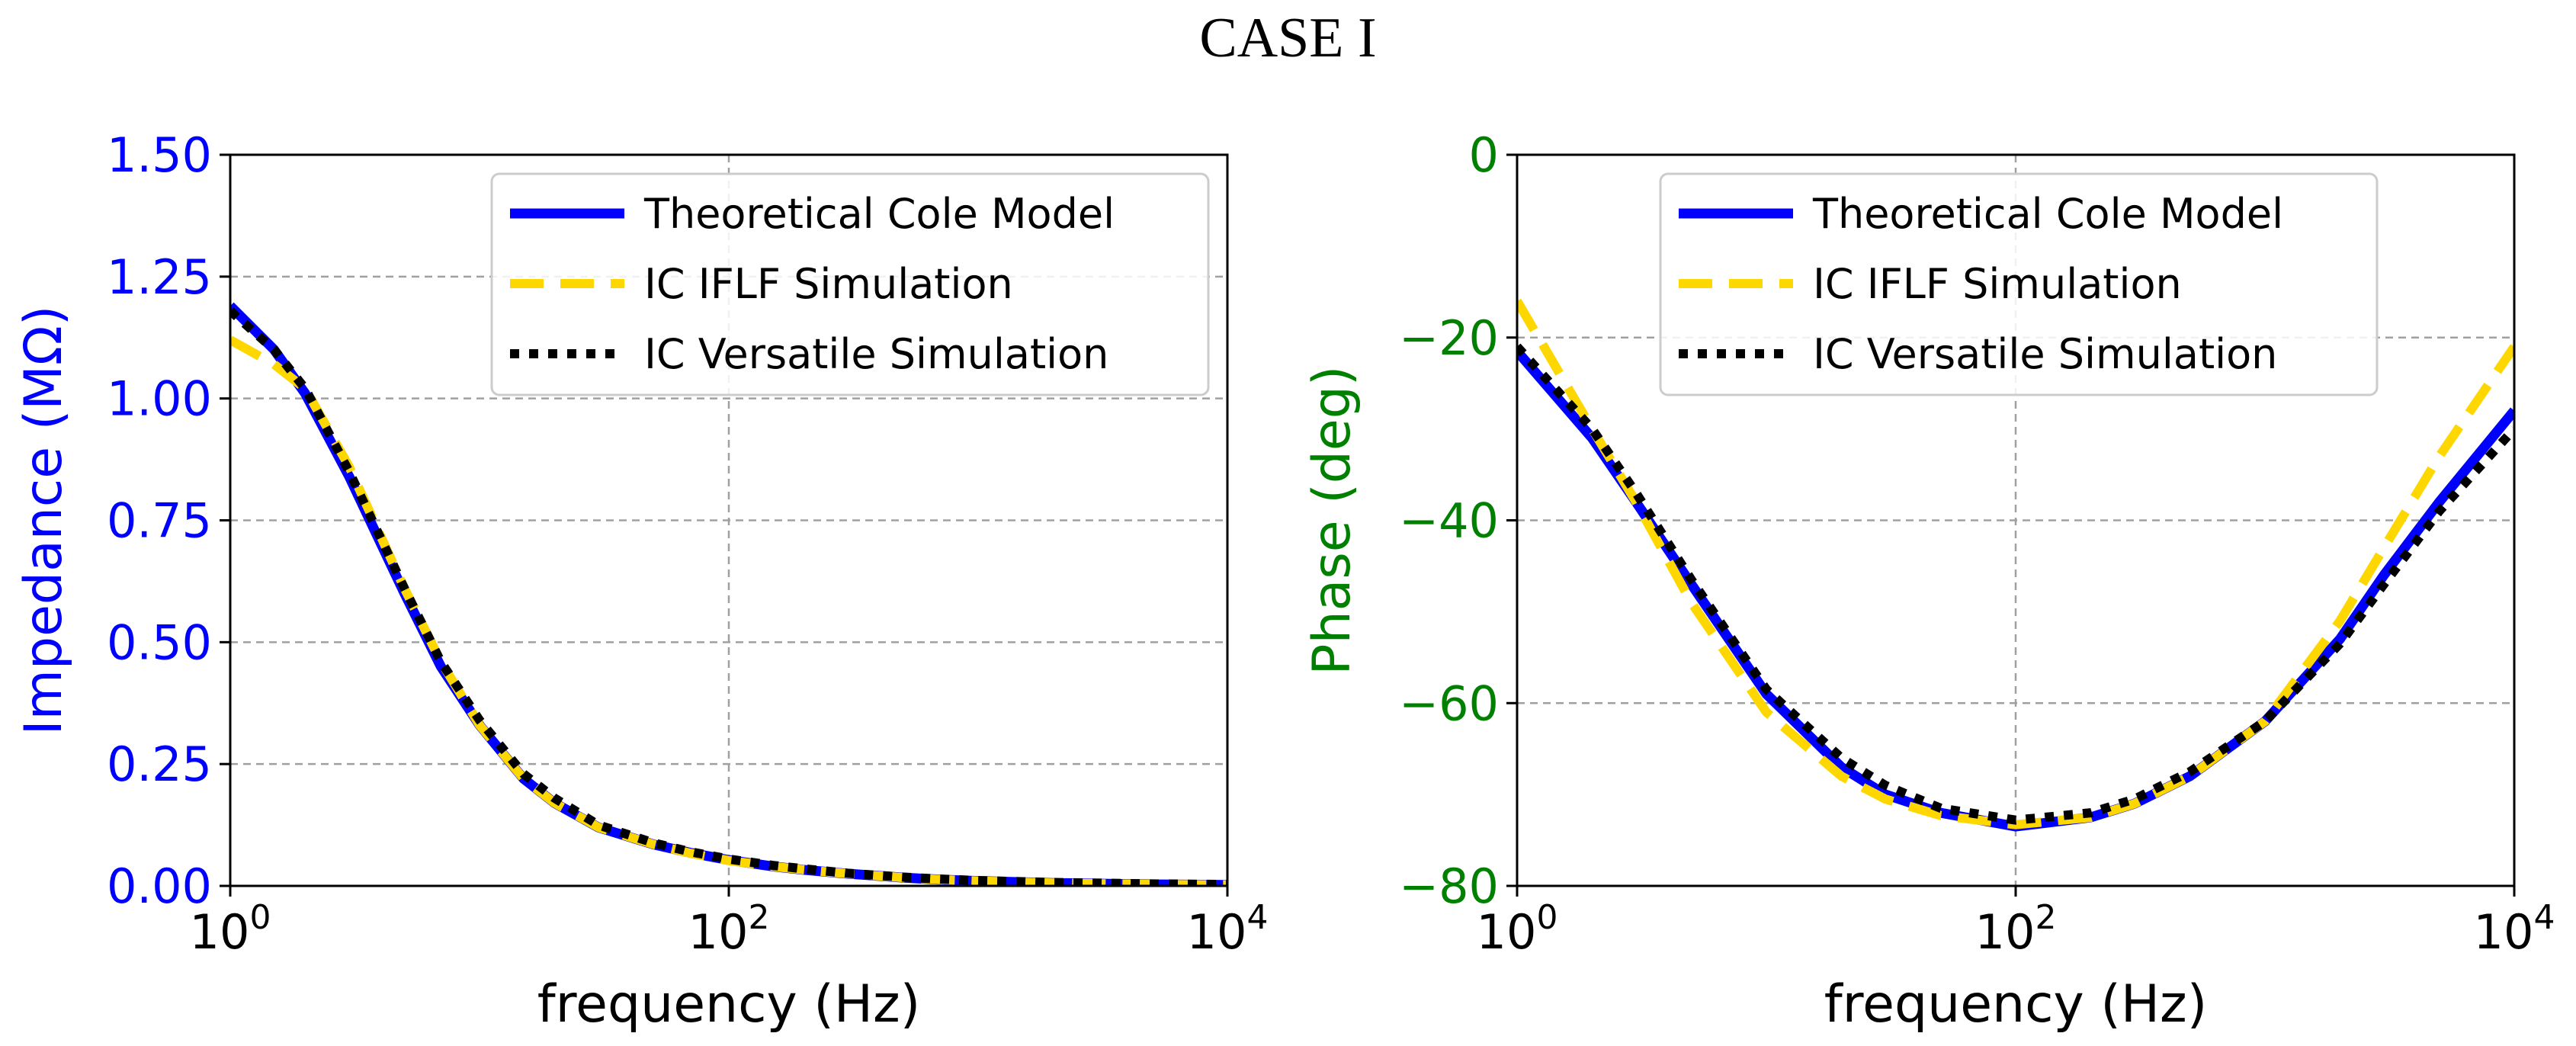 The width and height of the screenshot is (2576, 1046). Describe the element at coordinates (159, 521) in the screenshot. I see `y-tick-label: 0.75` at that location.